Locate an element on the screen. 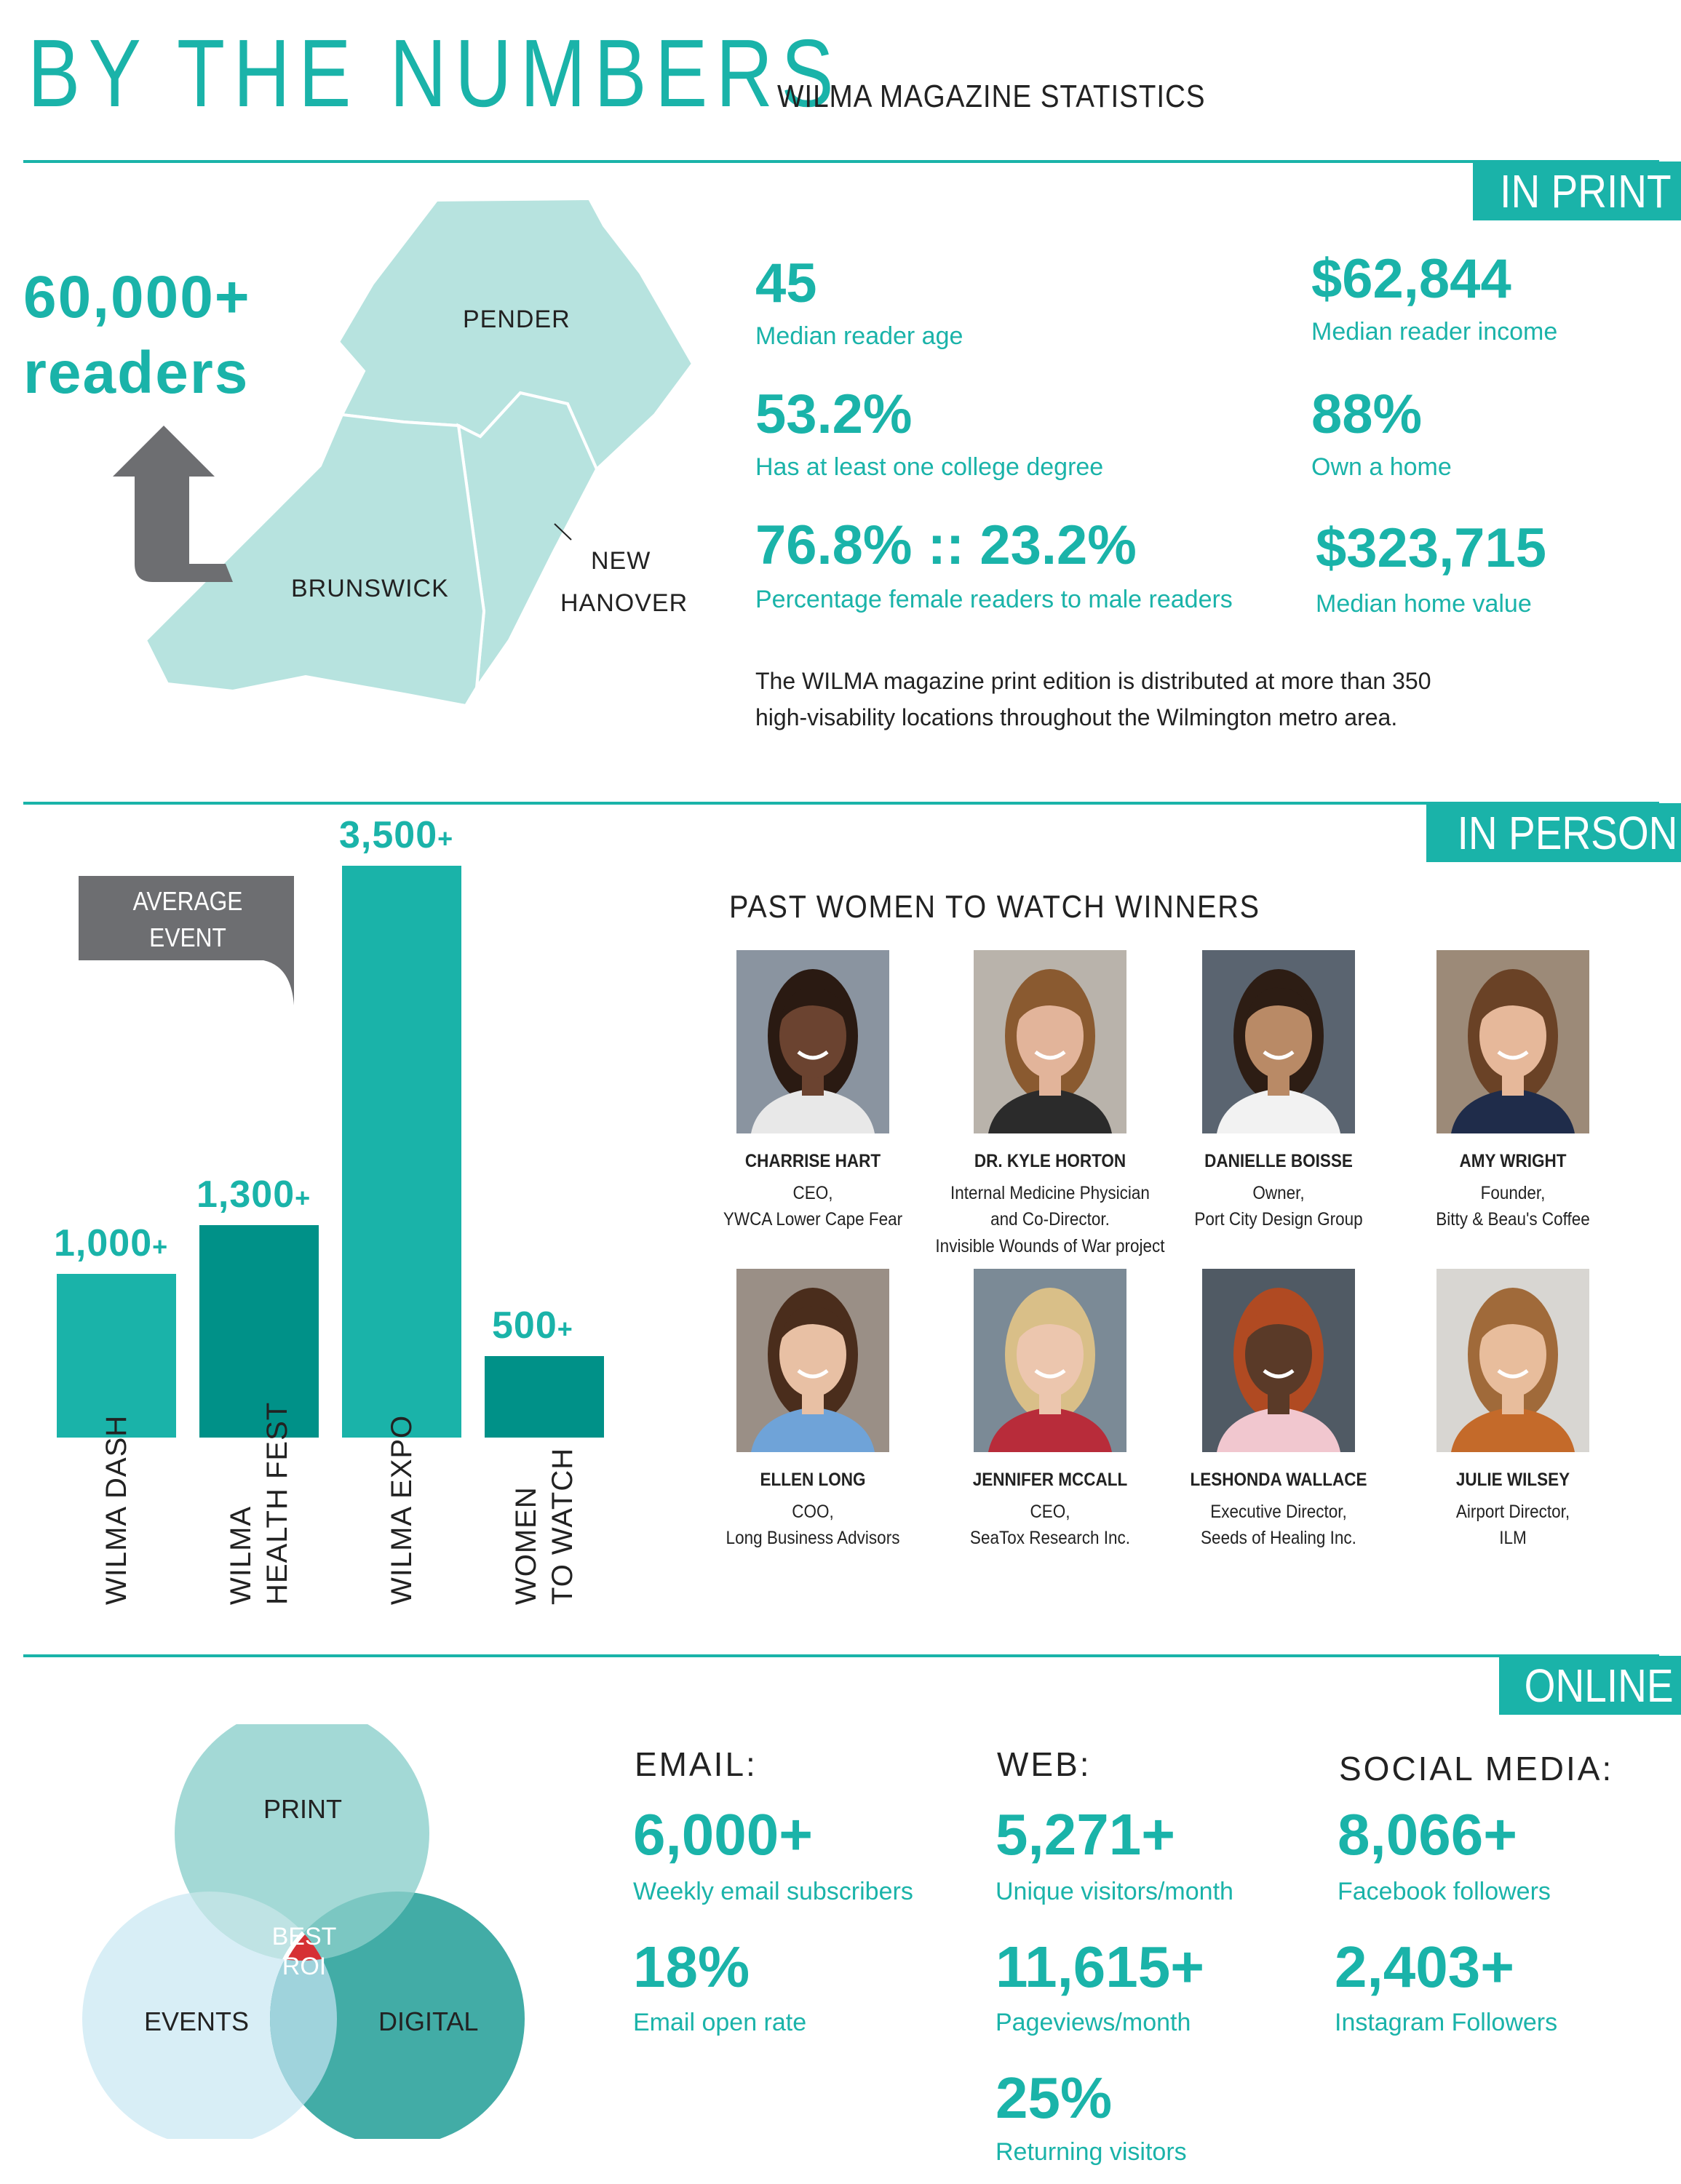  winner-name: DANIELLE BOISSE is located at coordinates (1278, 1161).